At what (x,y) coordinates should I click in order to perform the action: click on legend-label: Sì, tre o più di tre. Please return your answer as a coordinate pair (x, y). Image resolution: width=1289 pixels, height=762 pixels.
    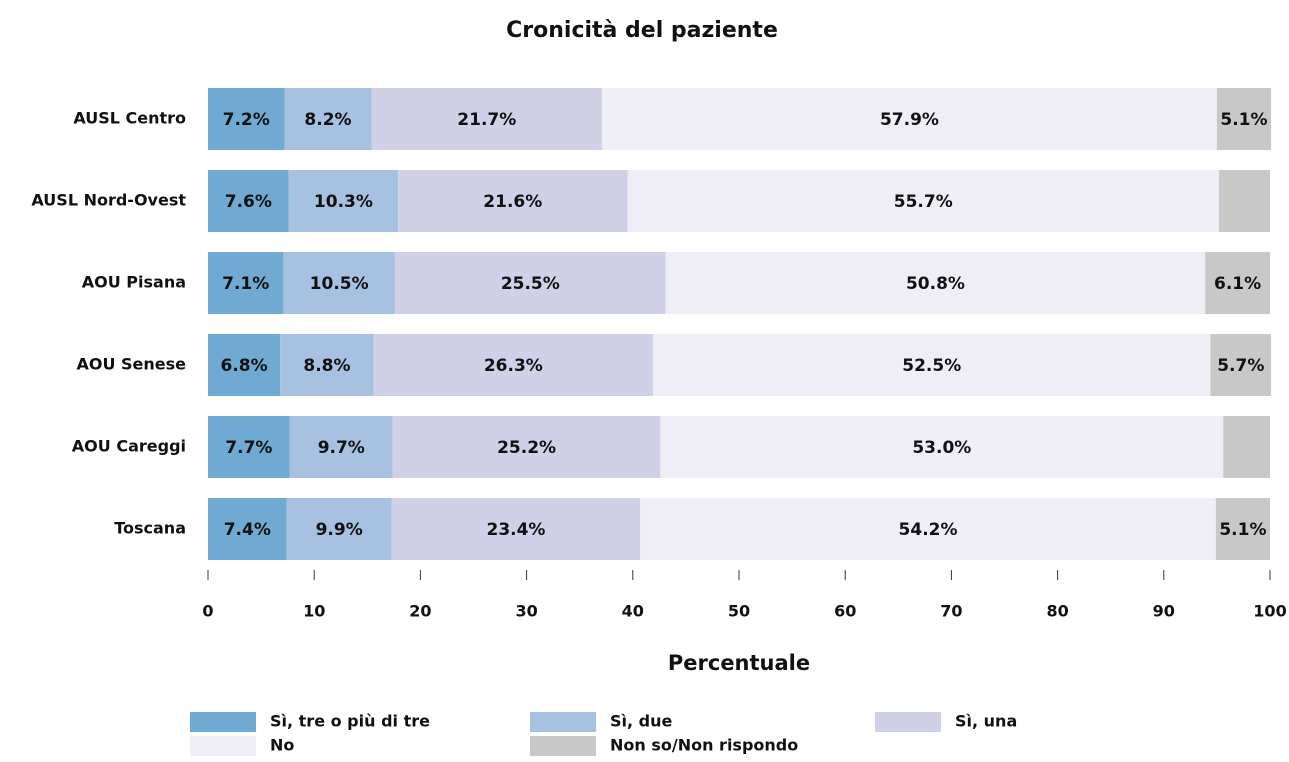
    Looking at the image, I should click on (350, 721).